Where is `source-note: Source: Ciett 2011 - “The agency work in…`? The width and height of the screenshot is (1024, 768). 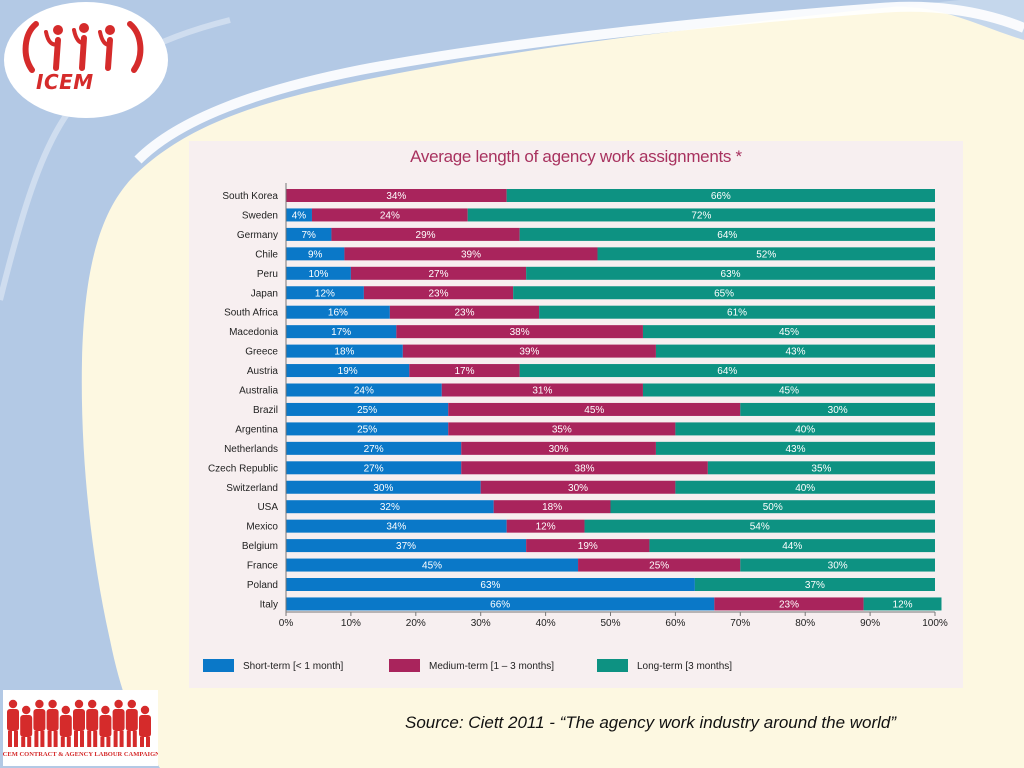 source-note: Source: Ciett 2011 - “The agency work in… is located at coordinates (651, 722).